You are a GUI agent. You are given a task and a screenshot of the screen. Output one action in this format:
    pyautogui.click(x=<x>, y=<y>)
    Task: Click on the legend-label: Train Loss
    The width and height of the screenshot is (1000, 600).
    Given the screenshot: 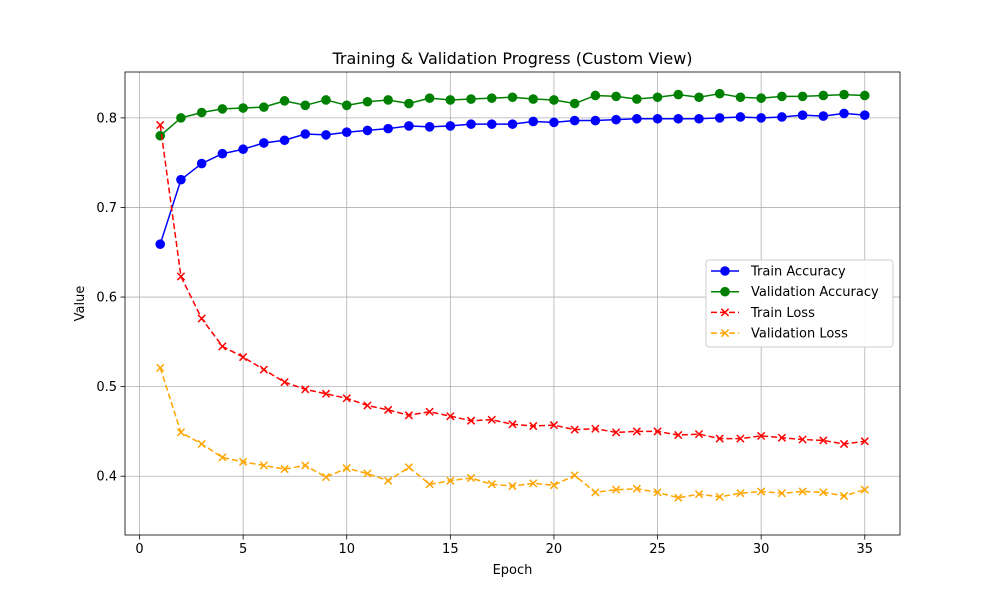 What is the action you would take?
    pyautogui.click(x=782, y=313)
    